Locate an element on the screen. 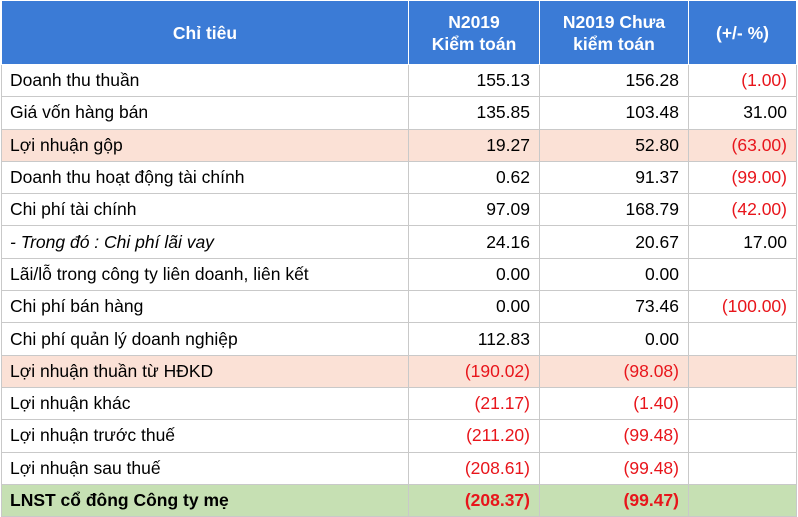 Image resolution: width=798 pixels, height=517 pixels. table-row: Chi phí bán hàng 0.00 73.46 (100.00) is located at coordinates (399, 307).